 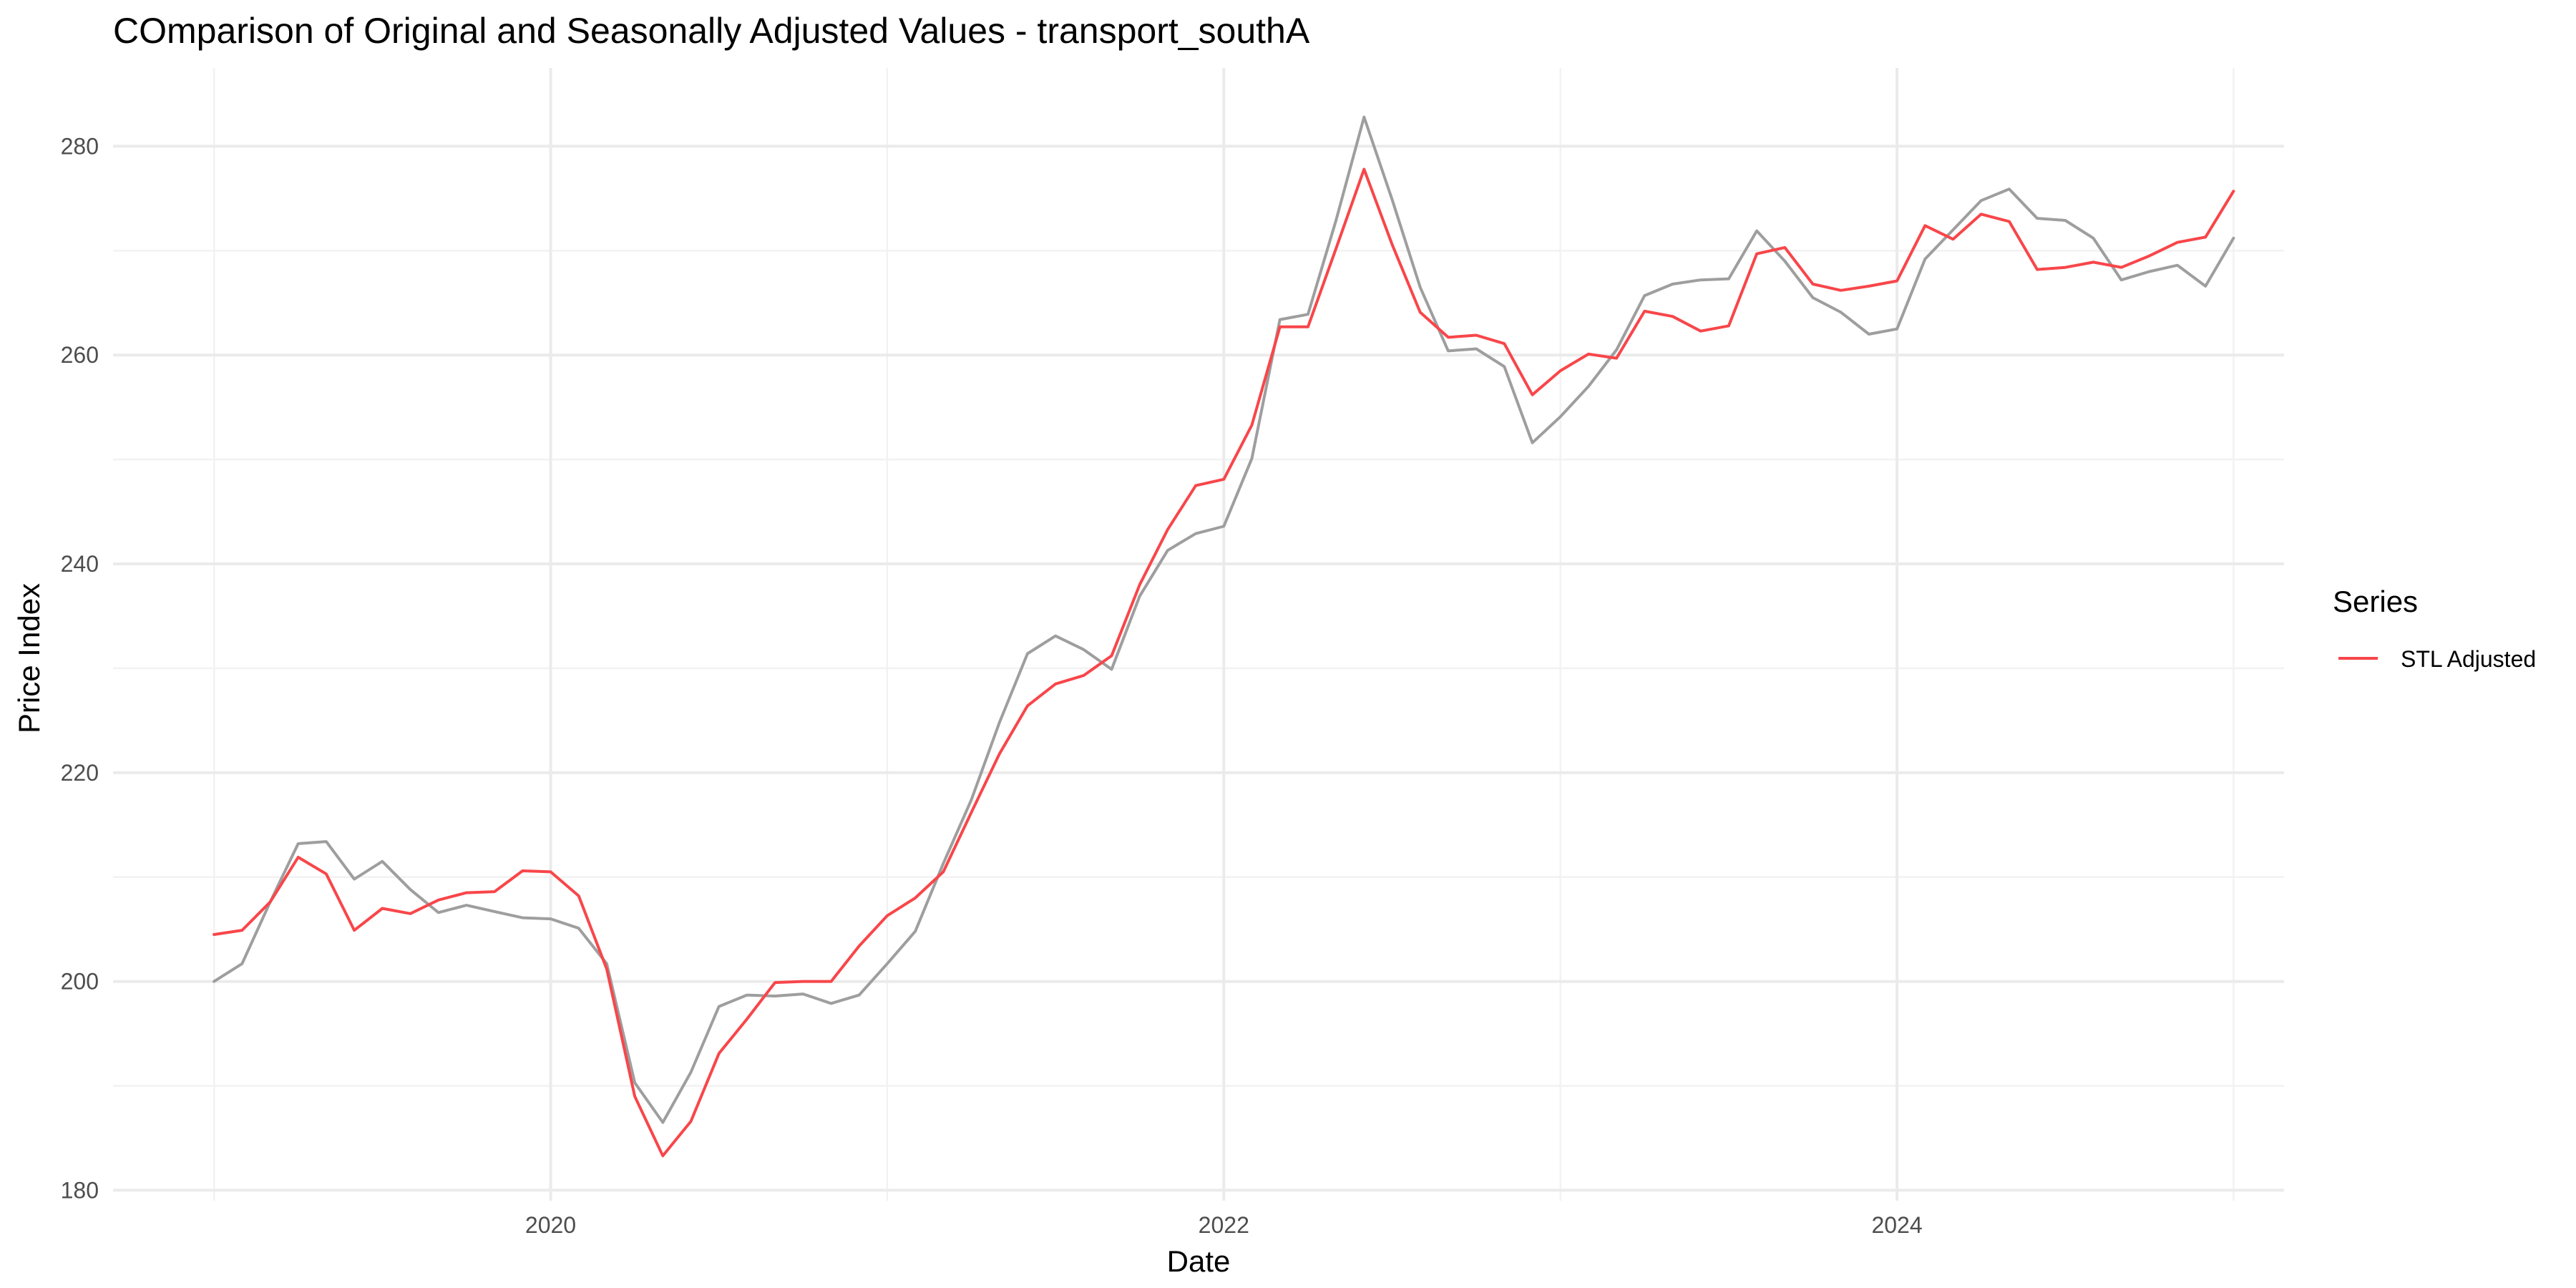 I want to click on y-tick-label: 260, so click(x=80, y=355).